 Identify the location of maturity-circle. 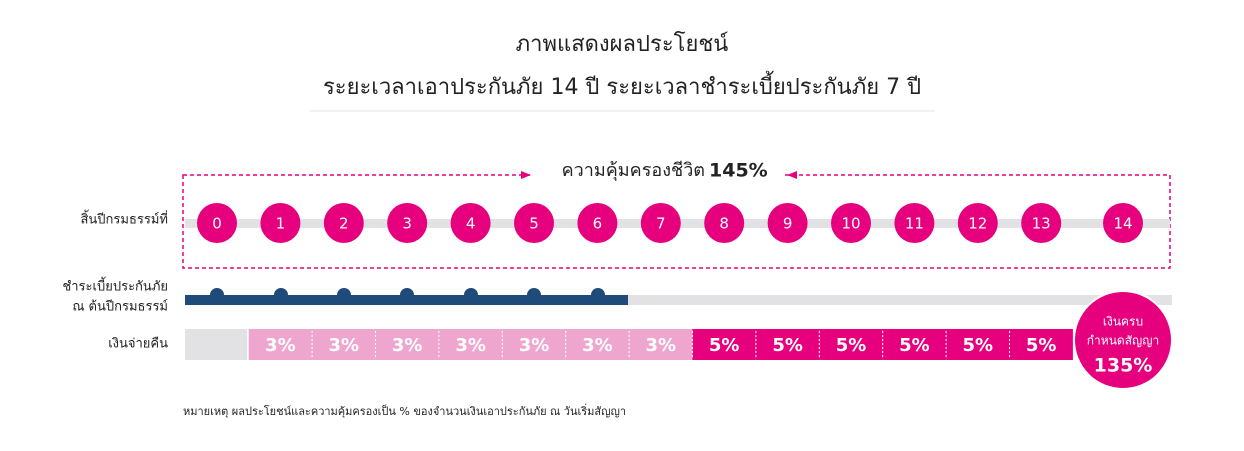
(1123, 340).